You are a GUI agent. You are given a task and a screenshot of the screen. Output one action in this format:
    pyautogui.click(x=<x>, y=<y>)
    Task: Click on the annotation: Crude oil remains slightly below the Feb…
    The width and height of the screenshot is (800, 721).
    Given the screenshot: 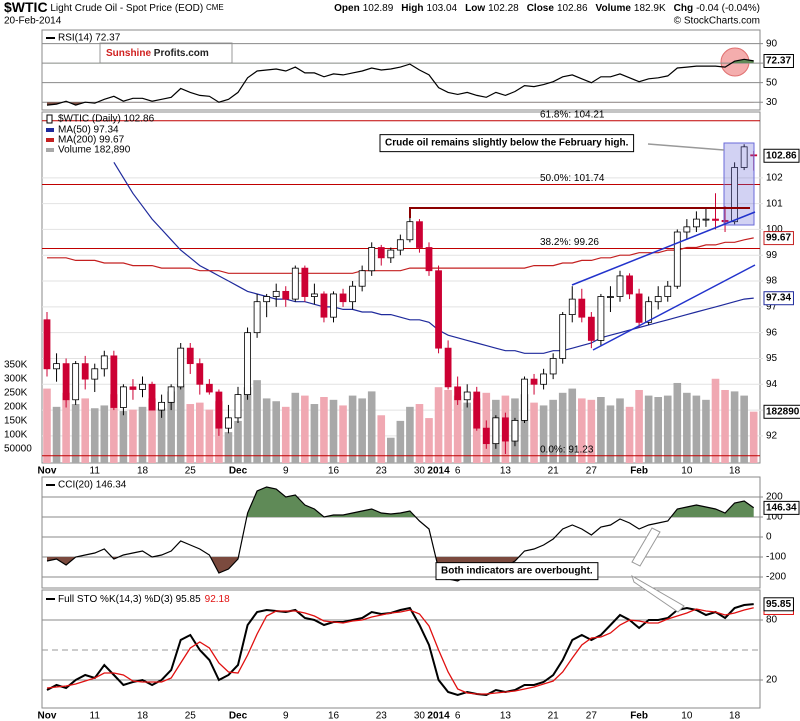 What is the action you would take?
    pyautogui.click(x=507, y=143)
    